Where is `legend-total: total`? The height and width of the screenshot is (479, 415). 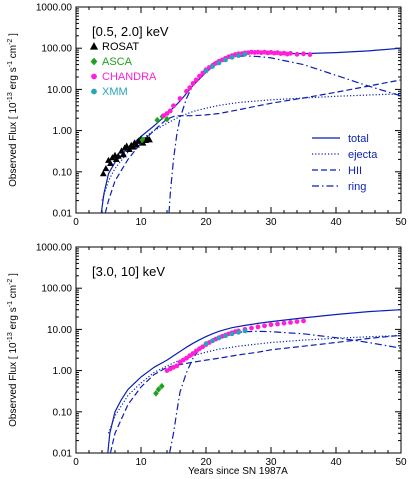 legend-total: total is located at coordinates (358, 139).